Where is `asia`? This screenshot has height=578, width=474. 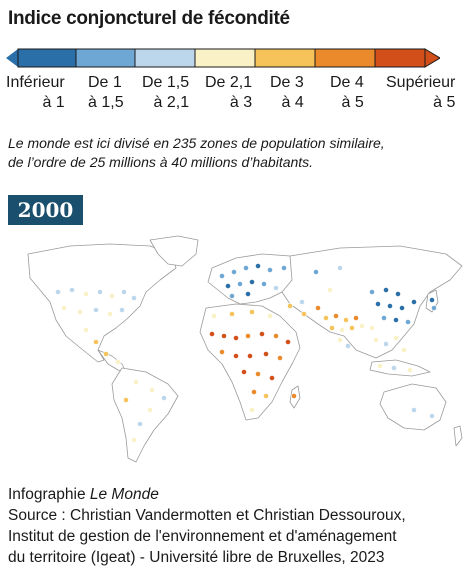
asia is located at coordinates (372, 302).